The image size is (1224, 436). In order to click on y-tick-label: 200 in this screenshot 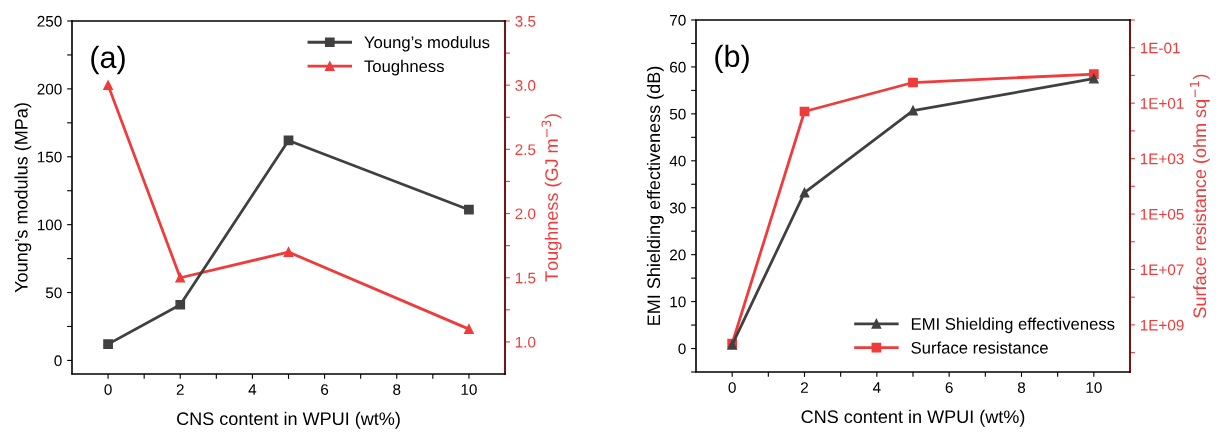, I will do `click(49, 89)`.